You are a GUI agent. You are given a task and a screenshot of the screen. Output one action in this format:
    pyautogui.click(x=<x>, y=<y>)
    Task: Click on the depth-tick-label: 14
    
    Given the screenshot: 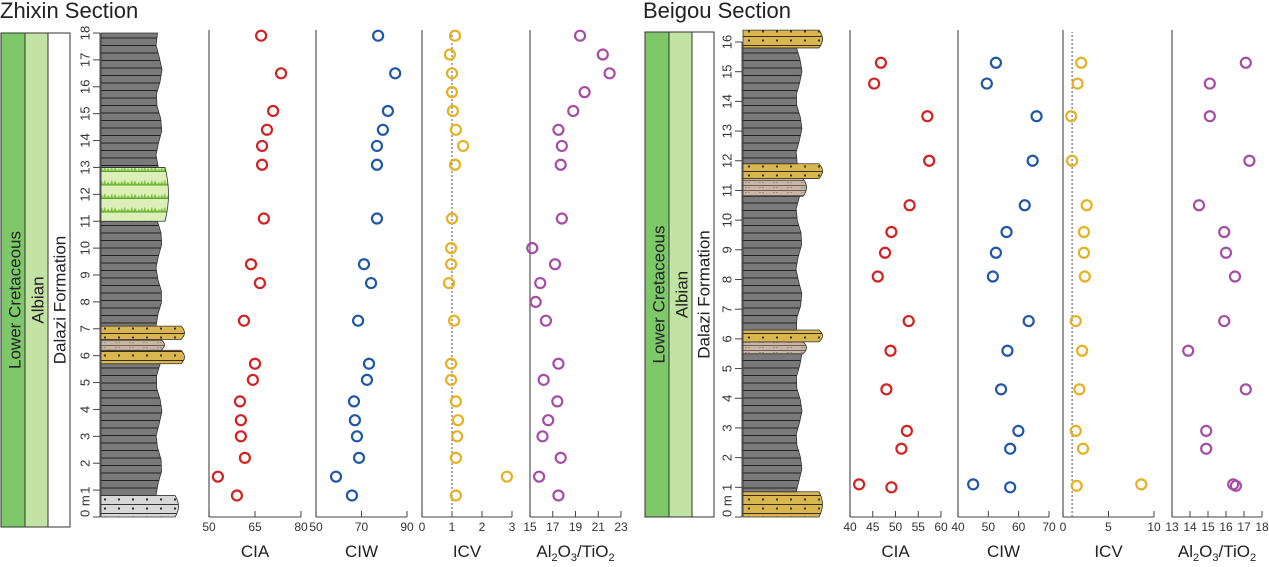 What is the action you would take?
    pyautogui.click(x=727, y=101)
    